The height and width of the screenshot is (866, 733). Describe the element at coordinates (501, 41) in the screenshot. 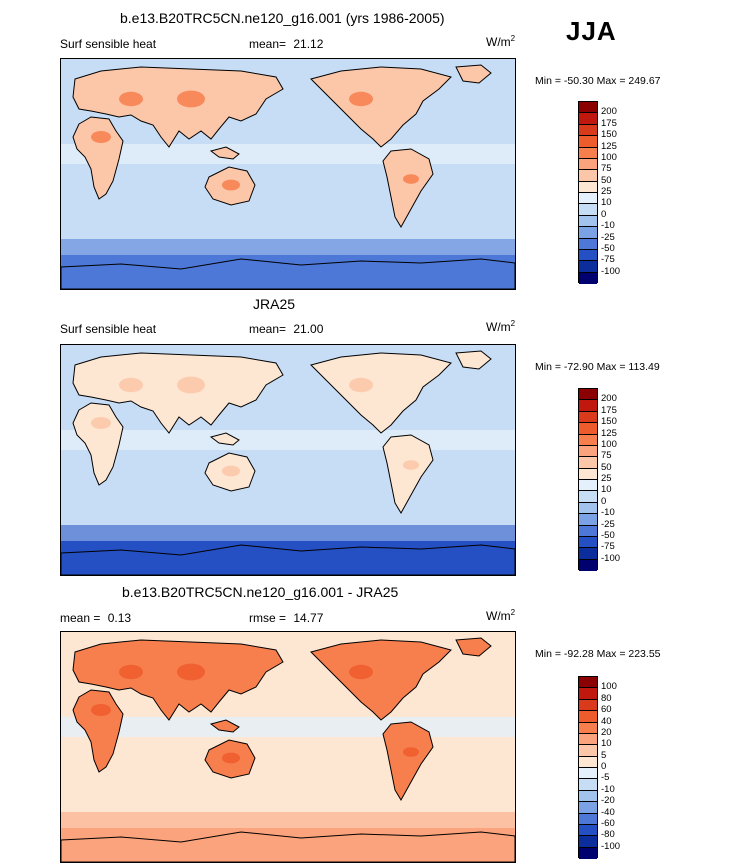

I see `panel1-units: W/m2` at that location.